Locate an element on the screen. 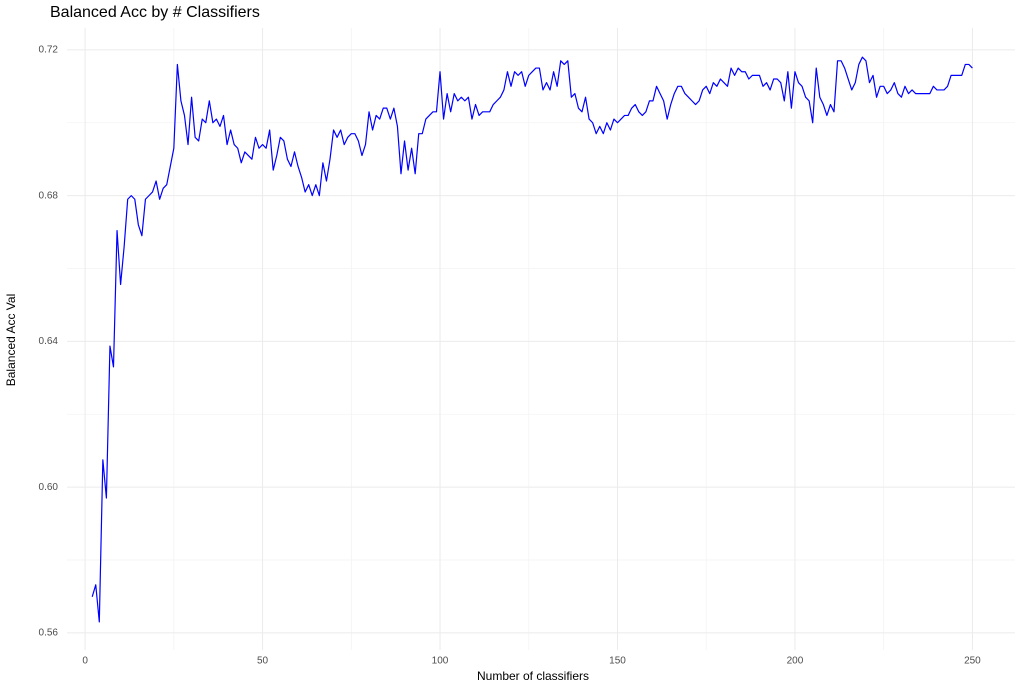 This screenshot has width=1023, height=690. x-tick-label: 0 is located at coordinates (85, 661).